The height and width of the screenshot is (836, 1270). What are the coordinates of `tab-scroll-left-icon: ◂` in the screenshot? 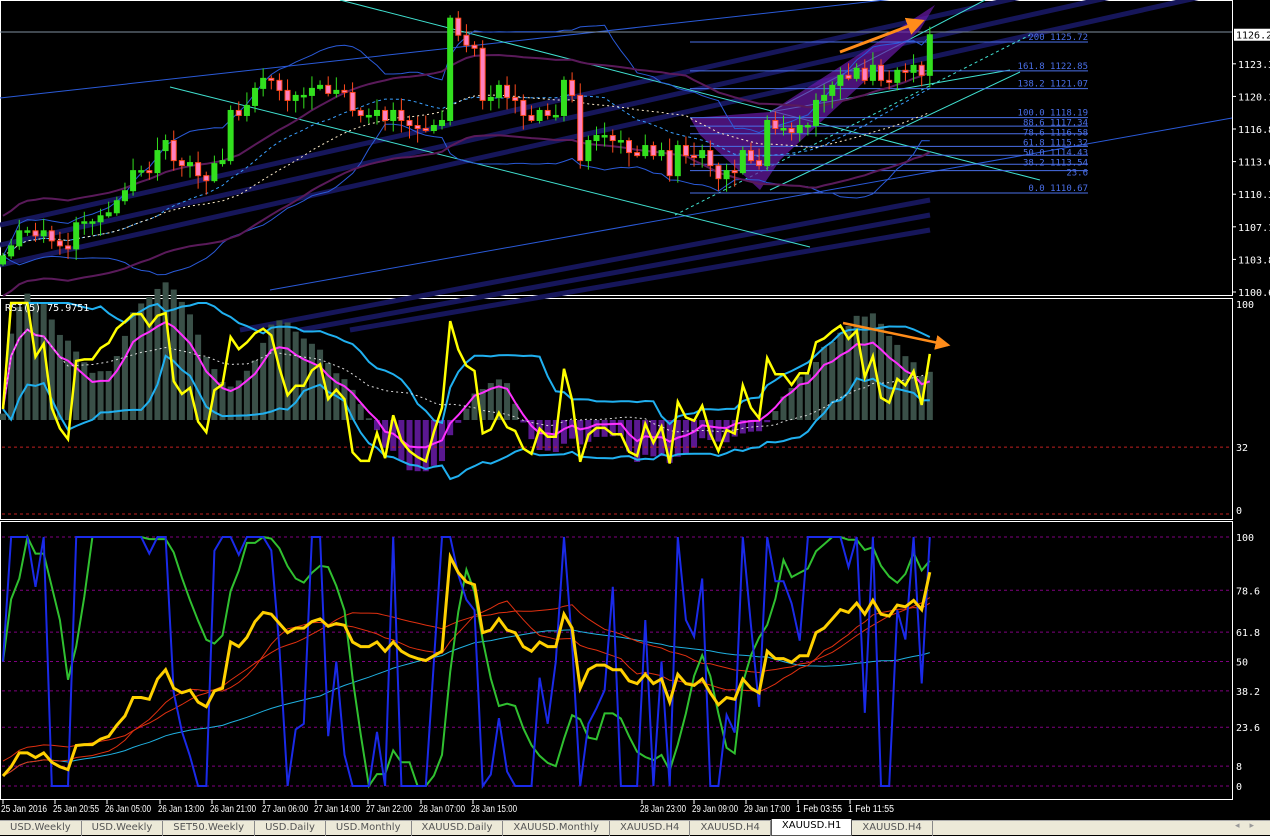 It's located at (1242, 826).